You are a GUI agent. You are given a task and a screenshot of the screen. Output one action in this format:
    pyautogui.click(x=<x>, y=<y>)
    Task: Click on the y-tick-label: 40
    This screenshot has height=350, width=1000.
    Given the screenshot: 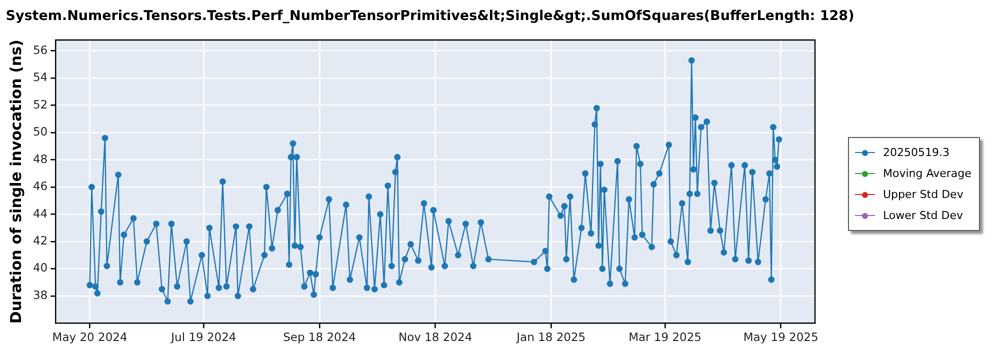 What is the action you would take?
    pyautogui.click(x=40, y=267)
    